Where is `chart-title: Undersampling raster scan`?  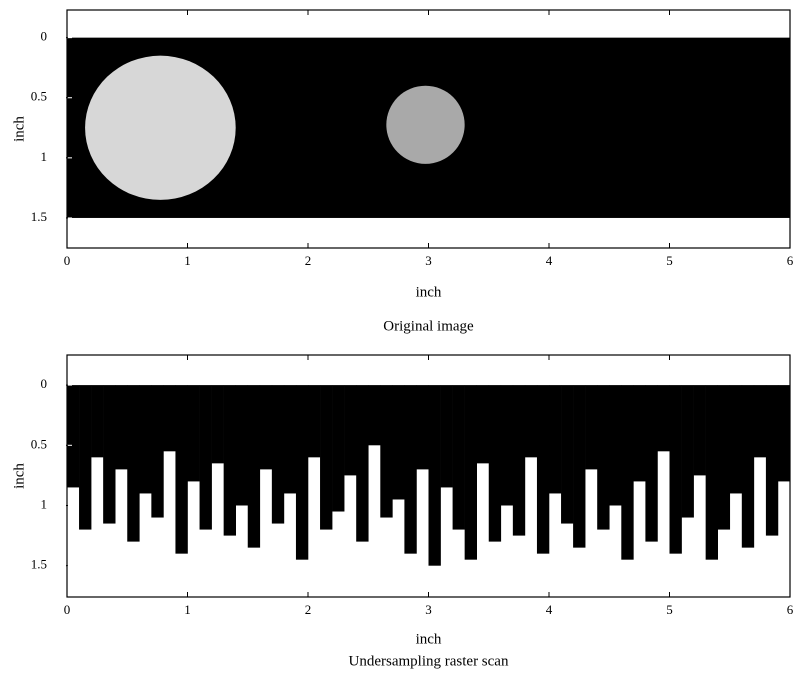 chart-title: Undersampling raster scan is located at coordinates (429, 661).